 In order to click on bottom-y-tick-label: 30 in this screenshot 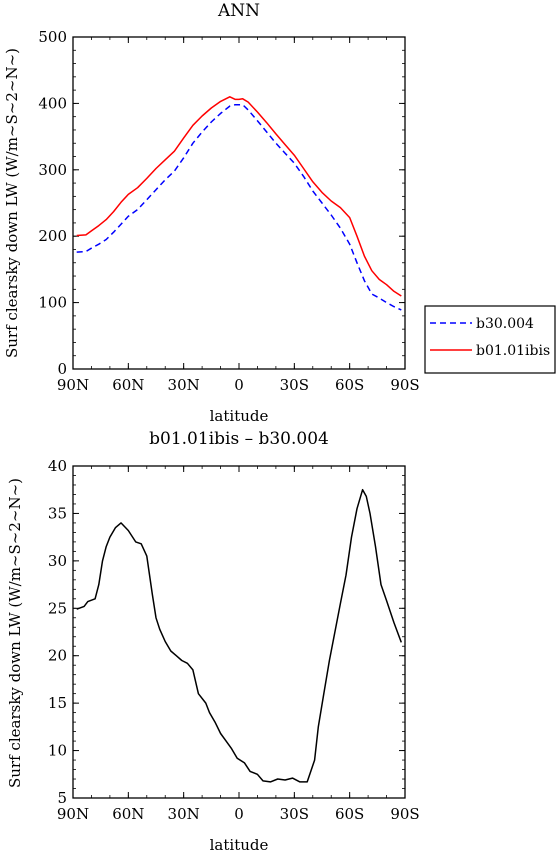, I will do `click(57, 561)`.